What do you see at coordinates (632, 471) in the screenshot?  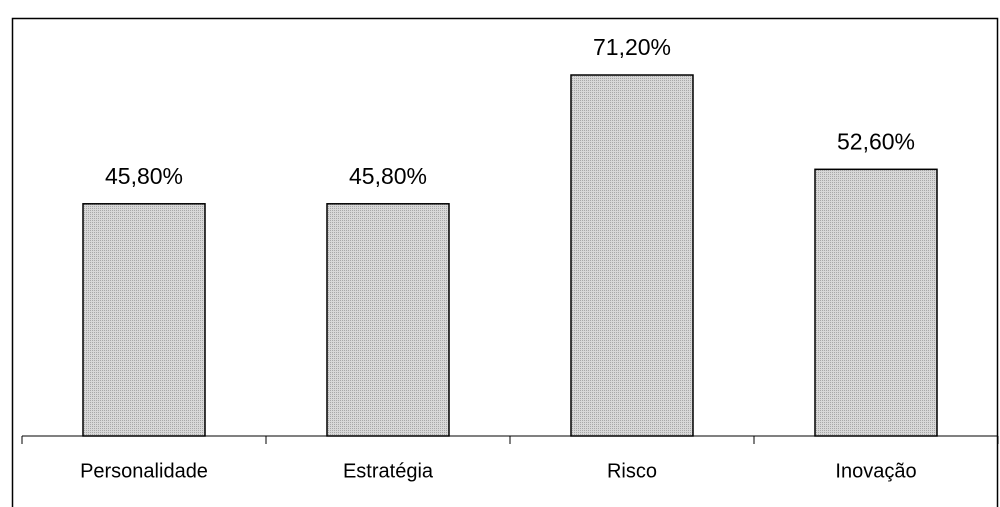 I see `x-tick-label: Risco` at bounding box center [632, 471].